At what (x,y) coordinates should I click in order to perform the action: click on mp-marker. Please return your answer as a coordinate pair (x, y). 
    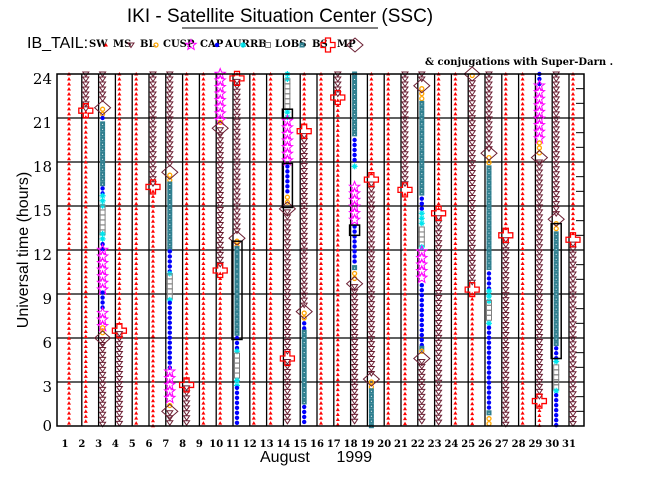
    Looking at the image, I should click on (539, 157).